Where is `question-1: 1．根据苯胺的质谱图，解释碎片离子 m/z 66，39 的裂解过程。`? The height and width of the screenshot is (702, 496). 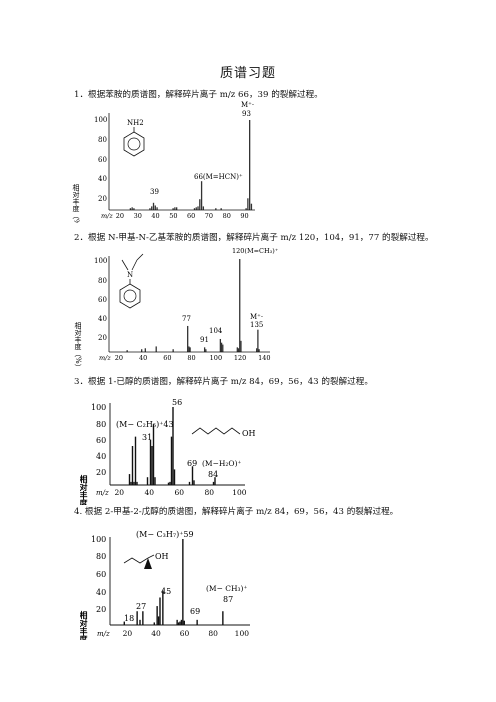 question-1: 1．根据苯胺的质谱图，解释碎片离子 m/z 66，39 的裂解过程。 is located at coordinates (198, 95).